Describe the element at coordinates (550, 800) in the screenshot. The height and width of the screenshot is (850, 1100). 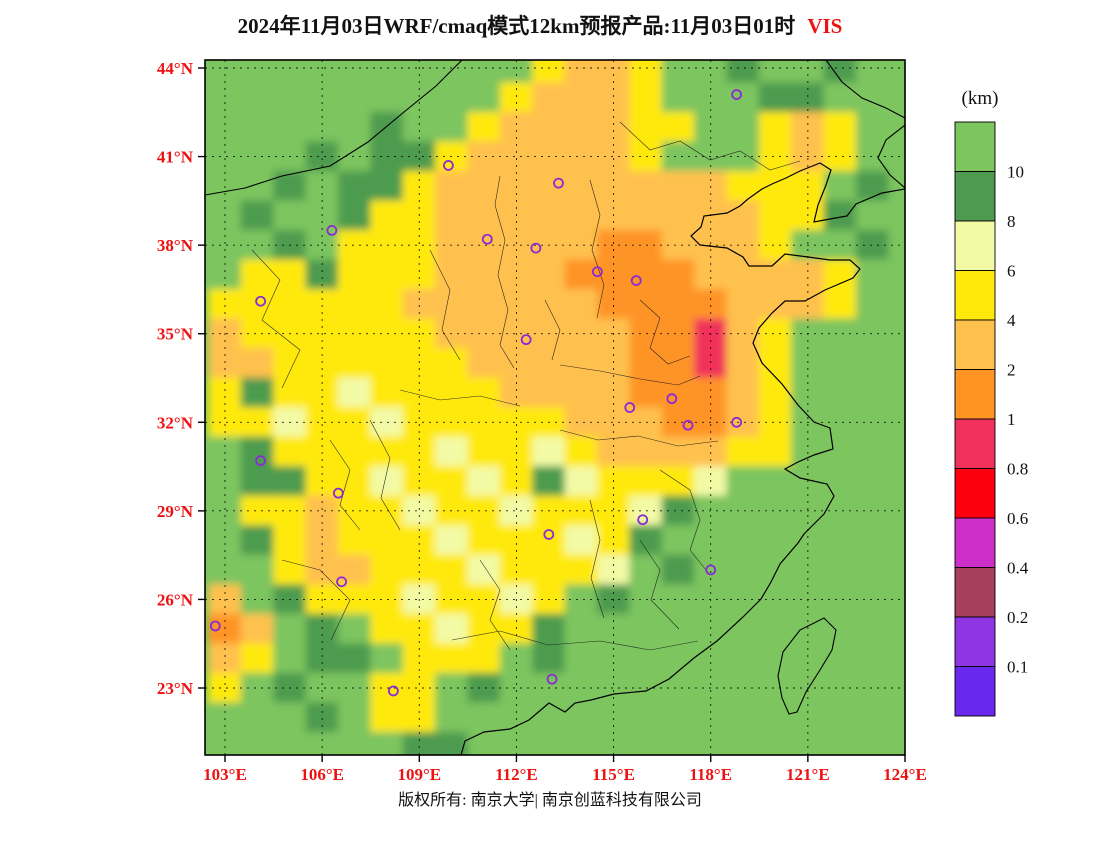
I see `copyright-text: 版权所有: 南京大学| 南京创蓝科技有限公司` at that location.